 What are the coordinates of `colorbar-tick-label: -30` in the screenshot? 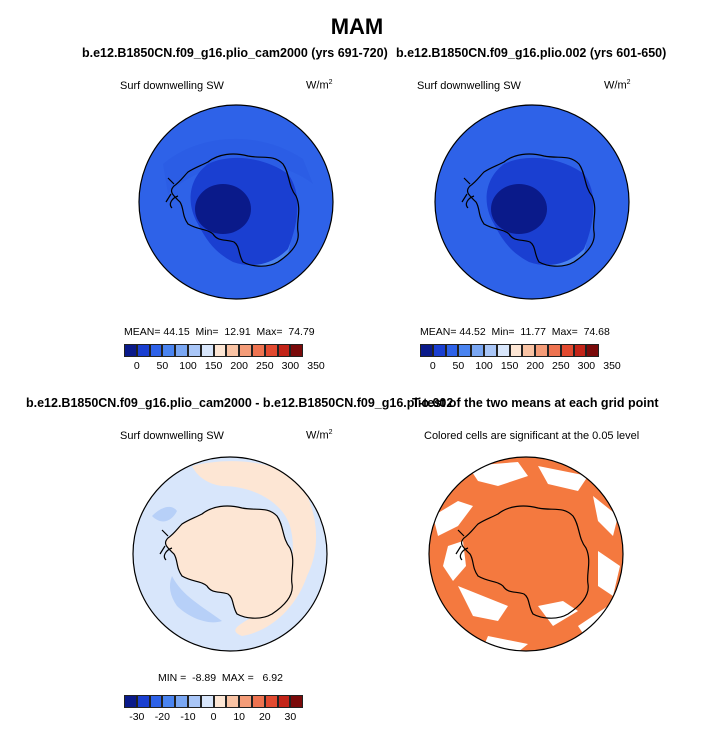 It's located at (137, 717).